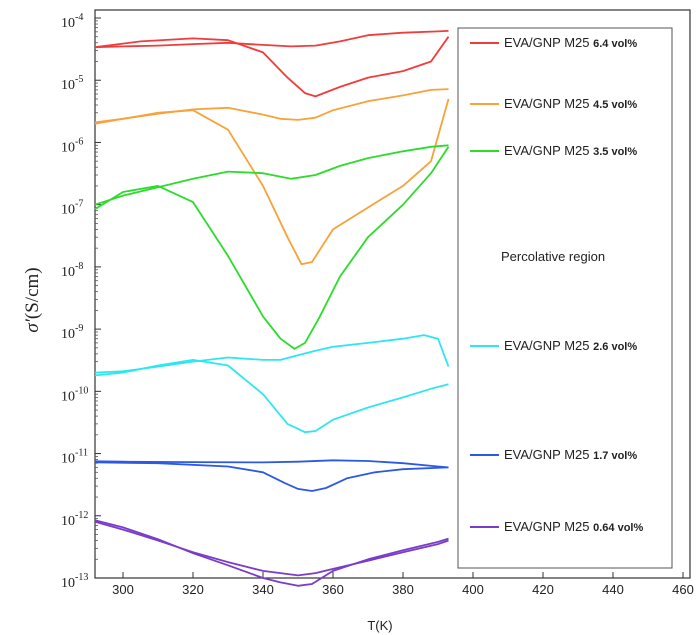 The width and height of the screenshot is (700, 635). I want to click on legend-item: EVA/GNP M25 0.64 vol%, so click(556, 526).